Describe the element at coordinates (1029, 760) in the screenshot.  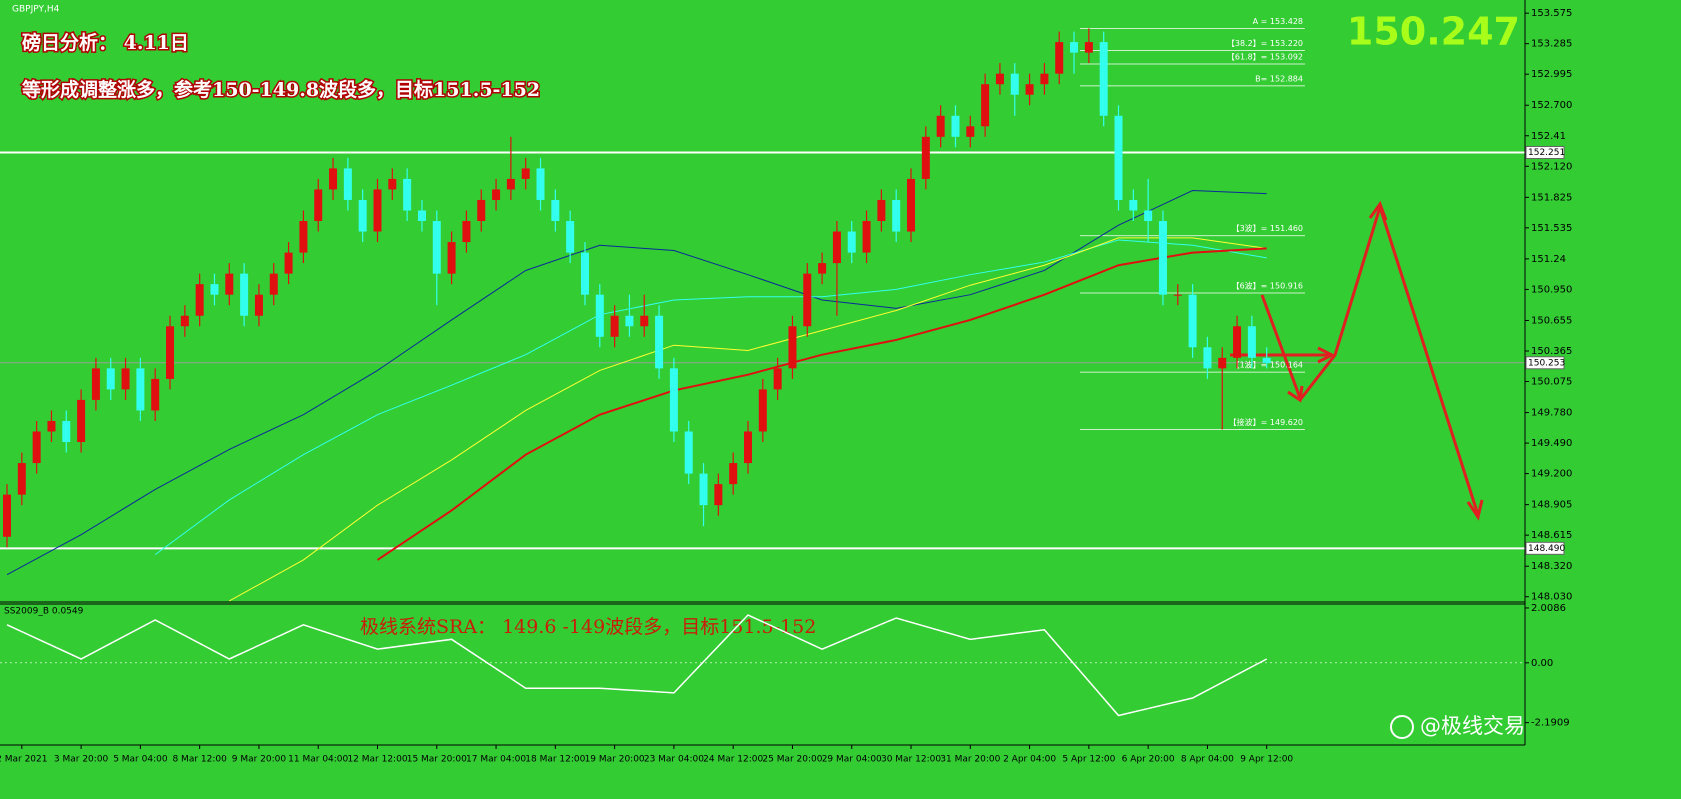
I see `x-tick-label: 2 Apr 04:00` at that location.